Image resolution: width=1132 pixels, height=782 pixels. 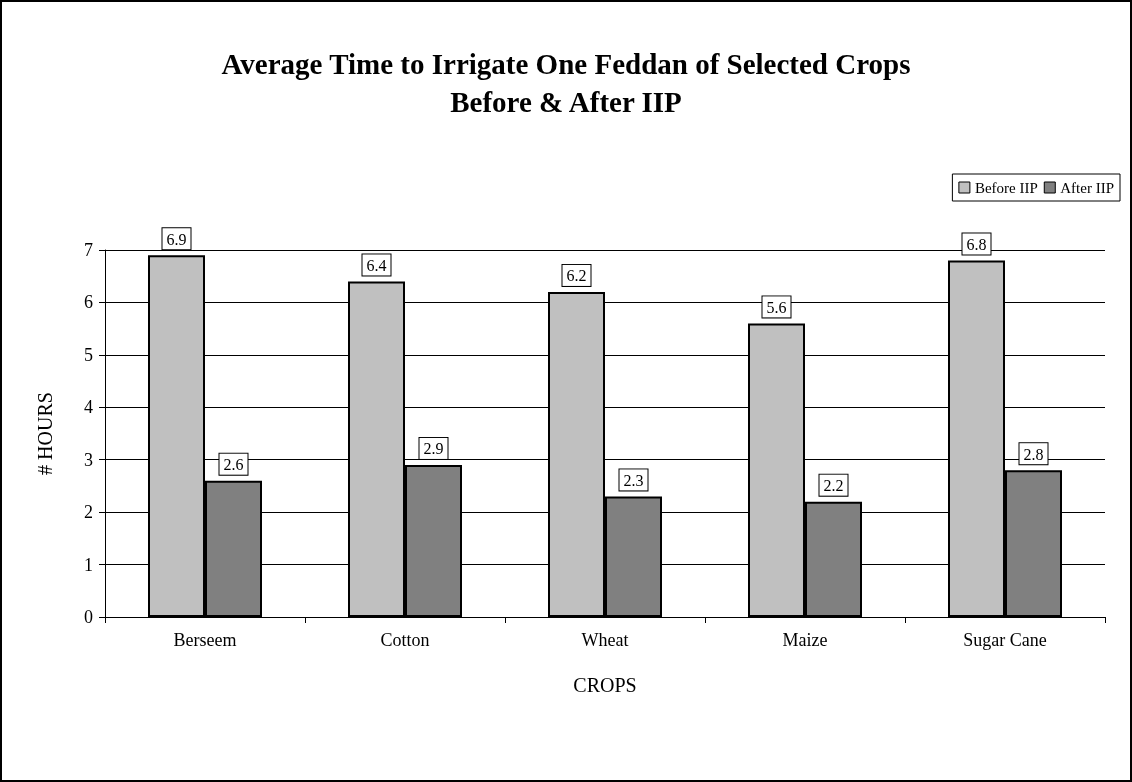 I want to click on legend-label: After IIP, so click(x=1087, y=187).